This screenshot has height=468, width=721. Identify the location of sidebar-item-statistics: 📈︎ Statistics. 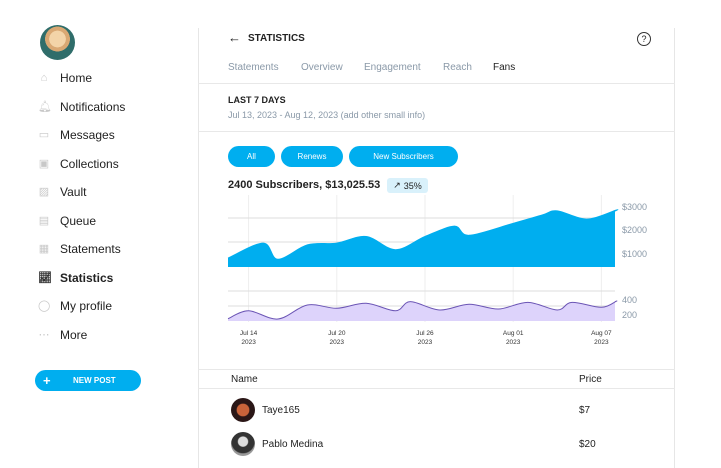
(75, 278).